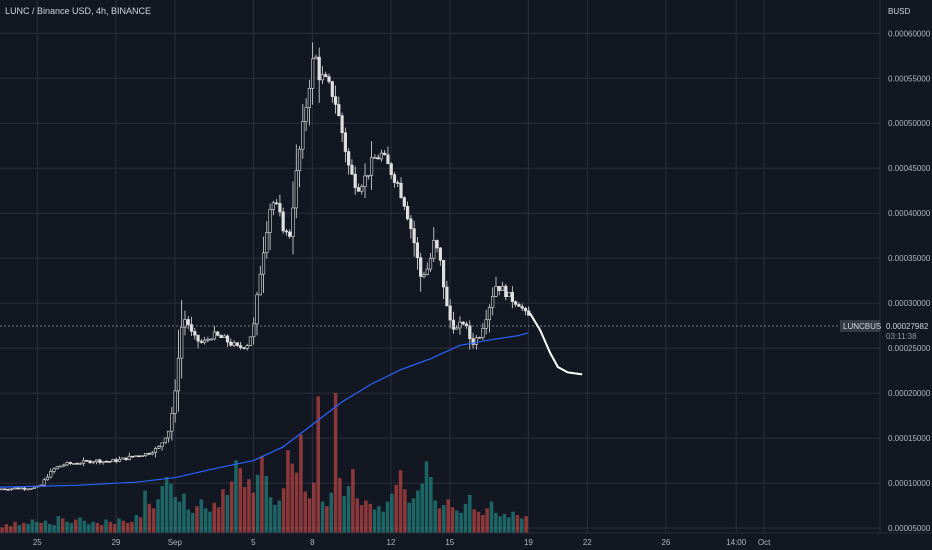  What do you see at coordinates (78, 11) in the screenshot?
I see `chart-title: LUNC / Binance USD, 4h, BINANCE` at bounding box center [78, 11].